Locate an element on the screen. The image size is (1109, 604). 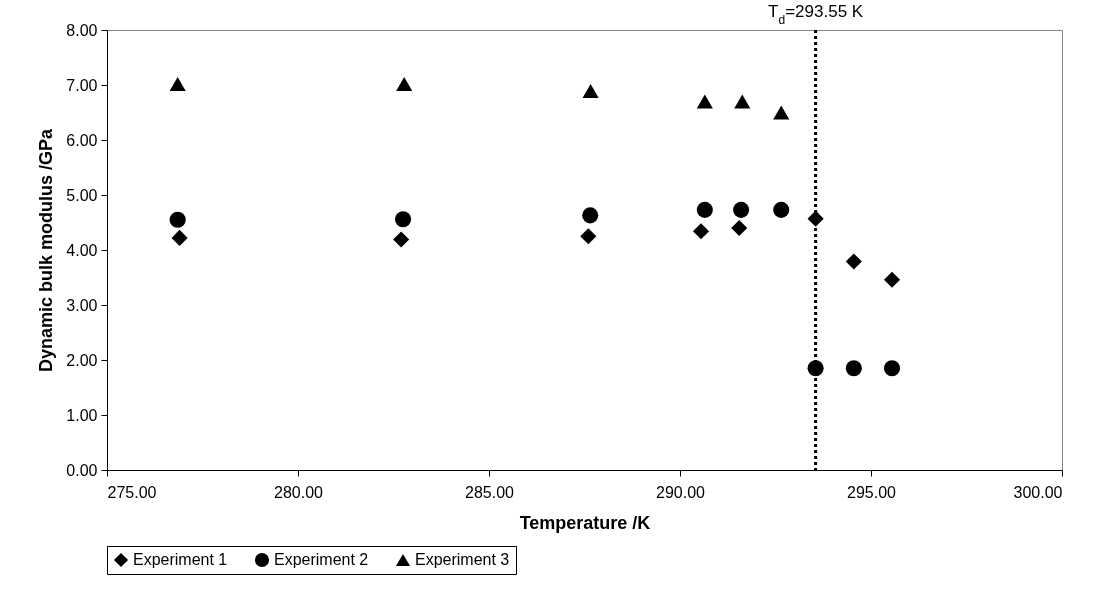
x-tick-label: 300.00 is located at coordinates (1038, 492).